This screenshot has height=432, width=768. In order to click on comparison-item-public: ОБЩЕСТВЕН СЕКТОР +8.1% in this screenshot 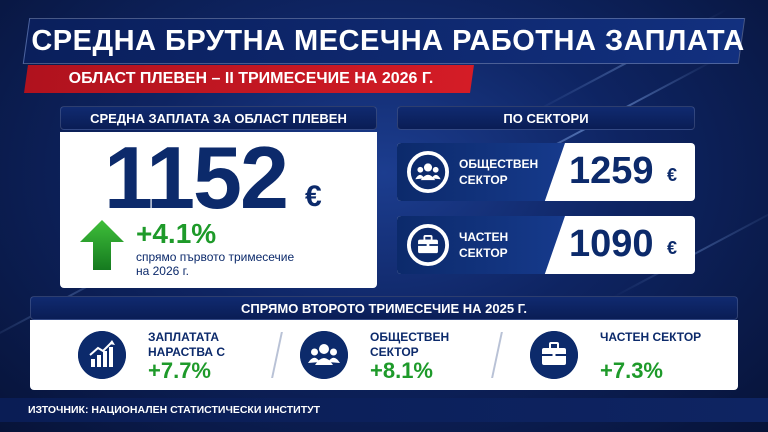, I will do `click(400, 355)`.